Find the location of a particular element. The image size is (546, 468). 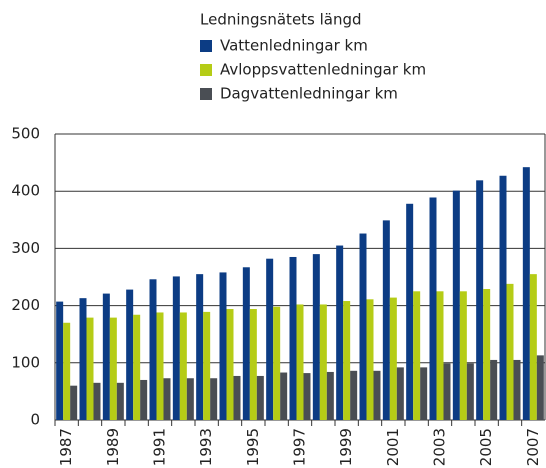

x-tick-label: 1997 is located at coordinates (300, 447).